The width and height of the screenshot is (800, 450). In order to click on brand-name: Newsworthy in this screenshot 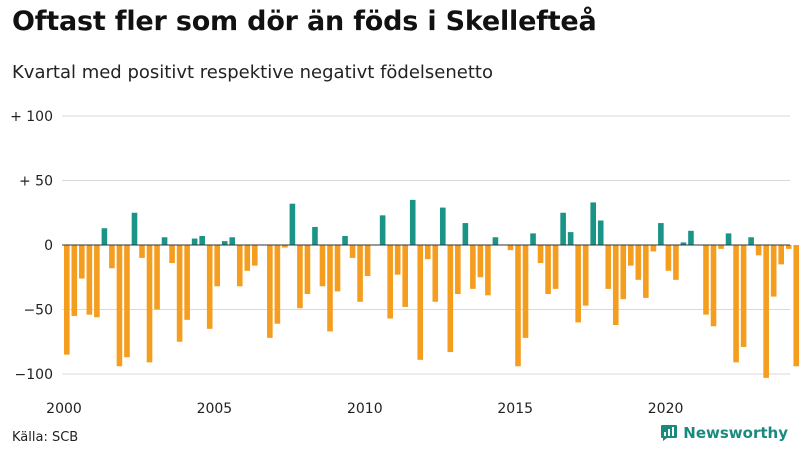, I will do `click(735, 433)`.